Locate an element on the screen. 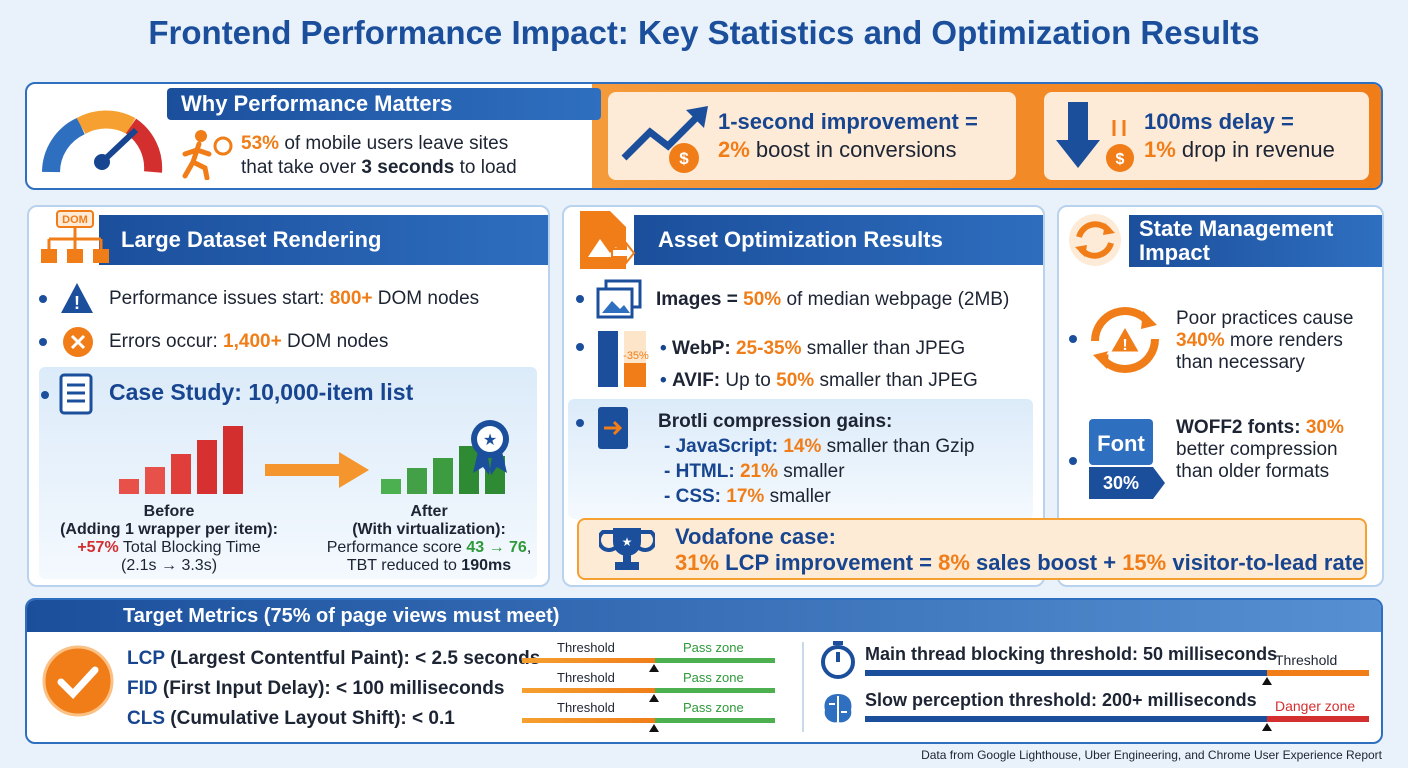  text-segment: - HTML: is located at coordinates (699, 471).